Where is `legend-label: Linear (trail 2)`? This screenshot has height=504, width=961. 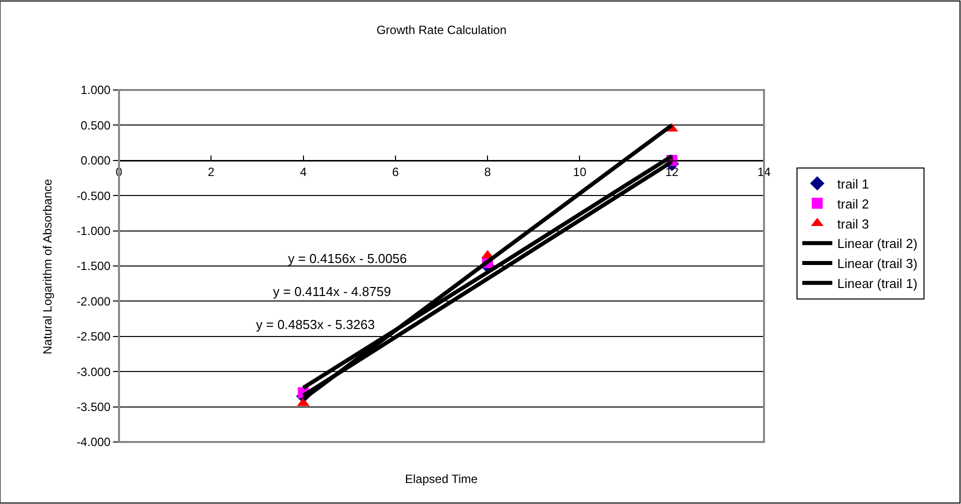
legend-label: Linear (trail 2) is located at coordinates (877, 244).